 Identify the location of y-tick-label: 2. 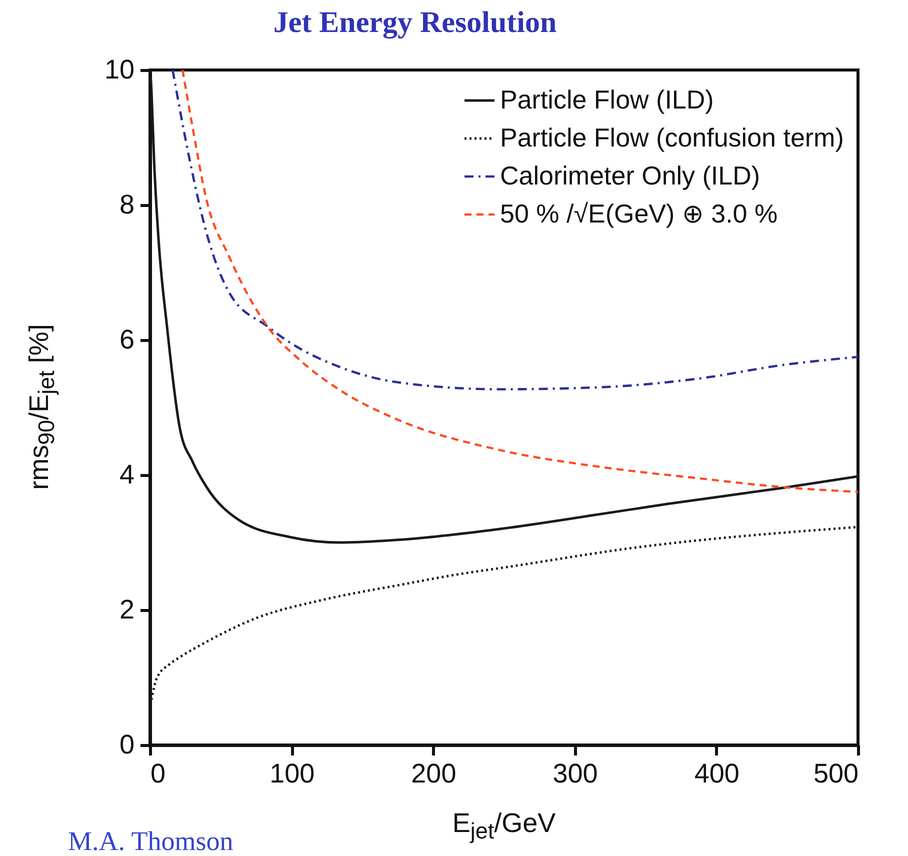
(126, 609).